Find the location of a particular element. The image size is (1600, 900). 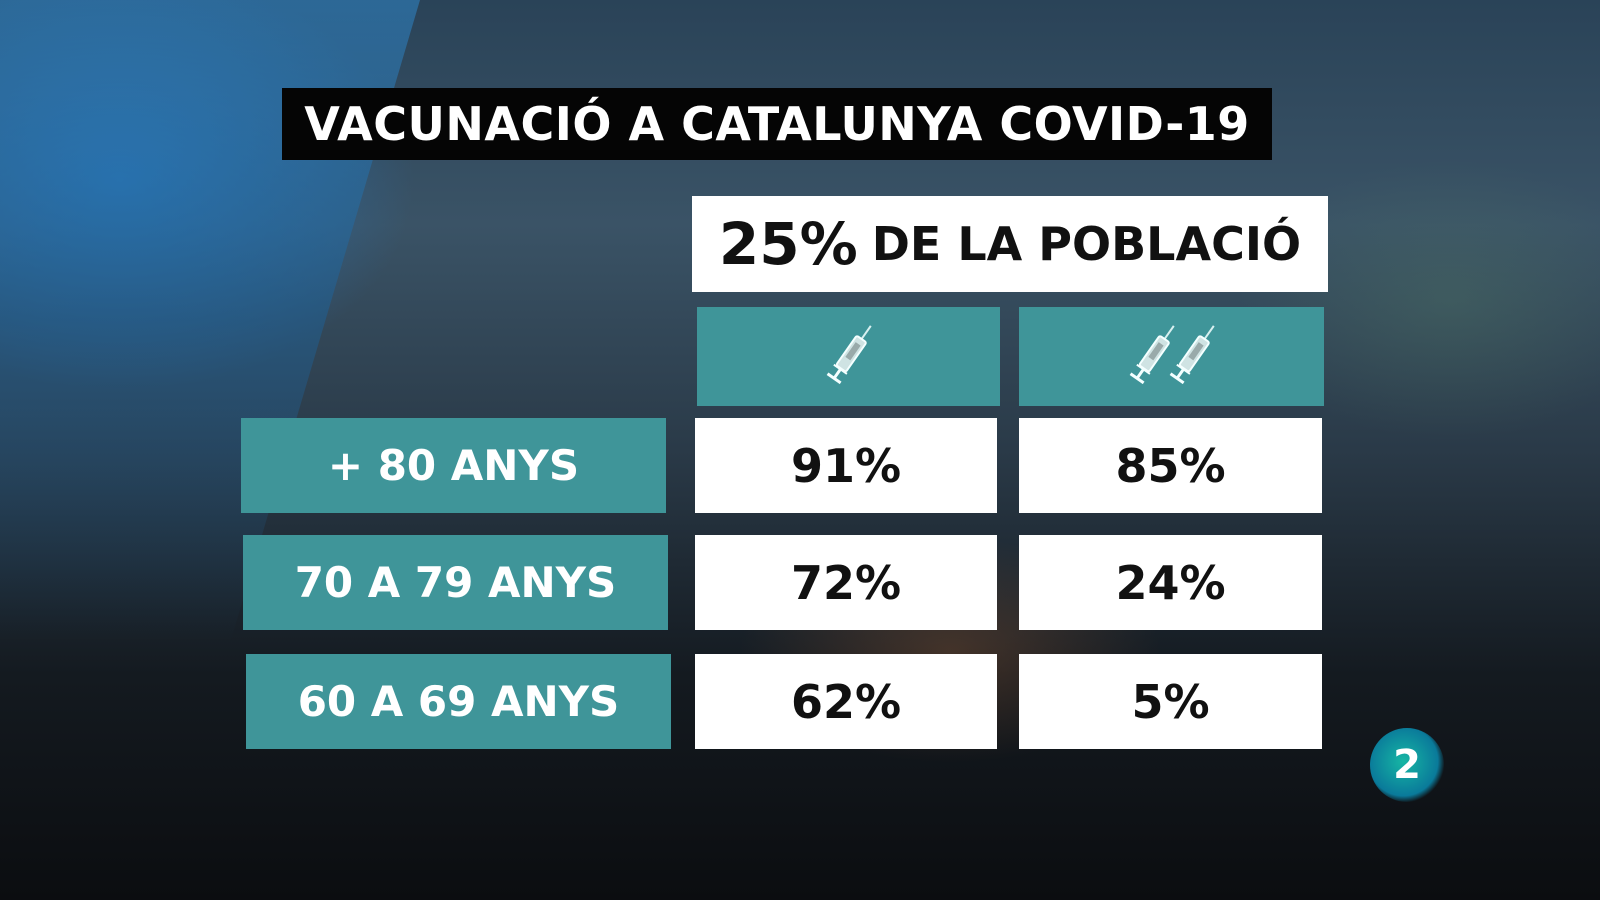

population-subtitle: 25% DE LA POBLACIÓ is located at coordinates (1010, 244).